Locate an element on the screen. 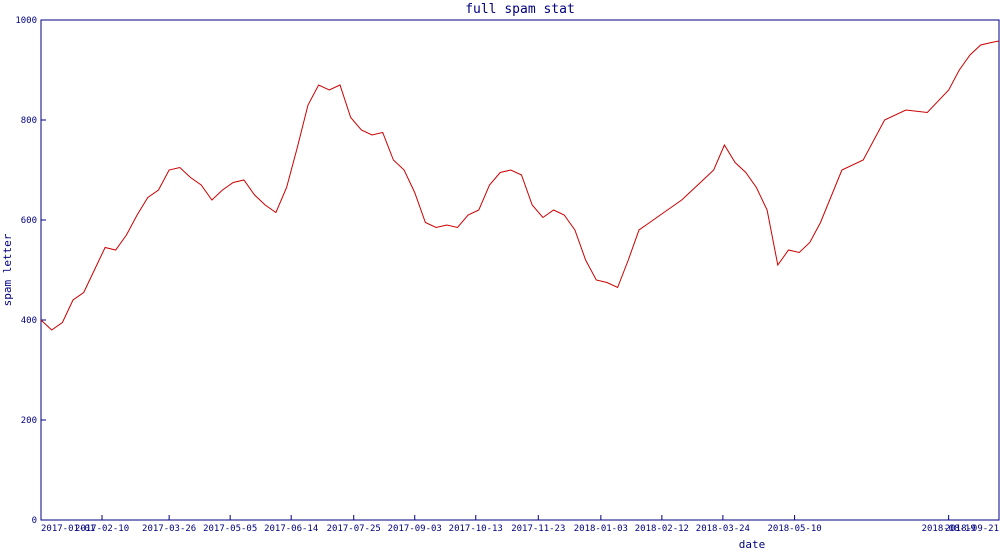 This screenshot has width=1000, height=550. y-tick-label: 800 is located at coordinates (29, 121).